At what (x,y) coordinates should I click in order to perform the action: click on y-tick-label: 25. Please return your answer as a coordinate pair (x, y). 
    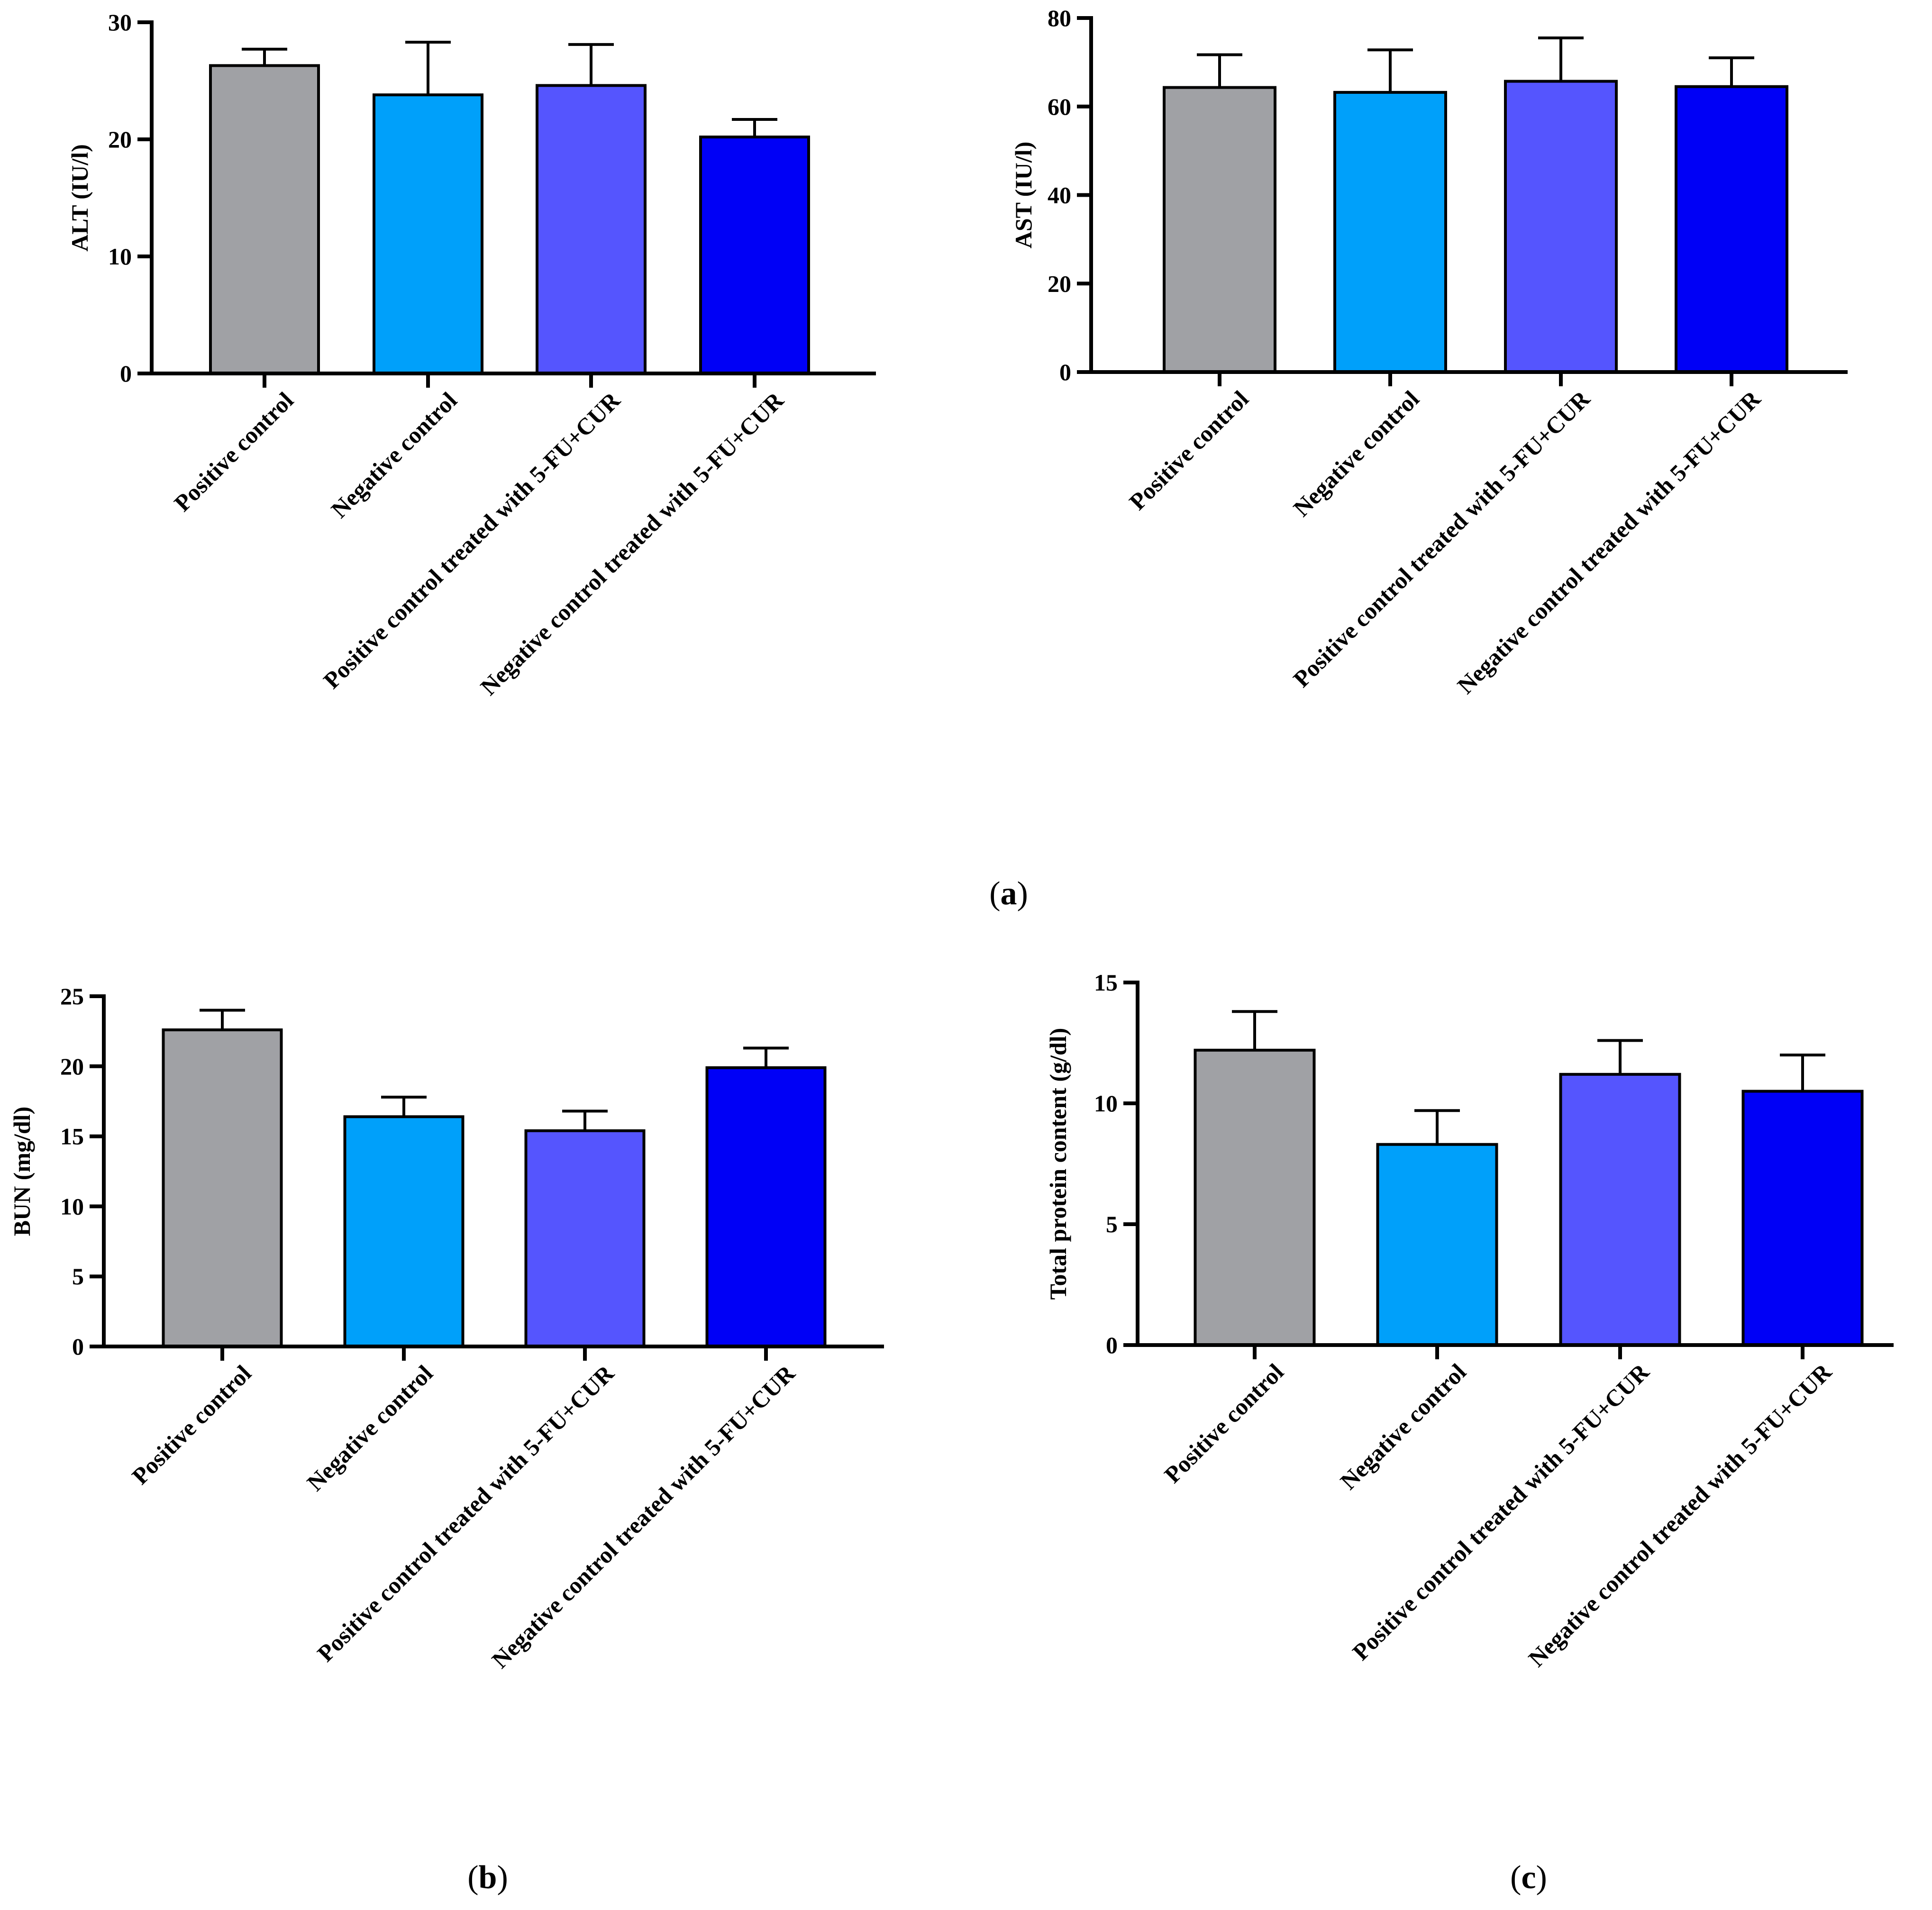
    Looking at the image, I should click on (72, 996).